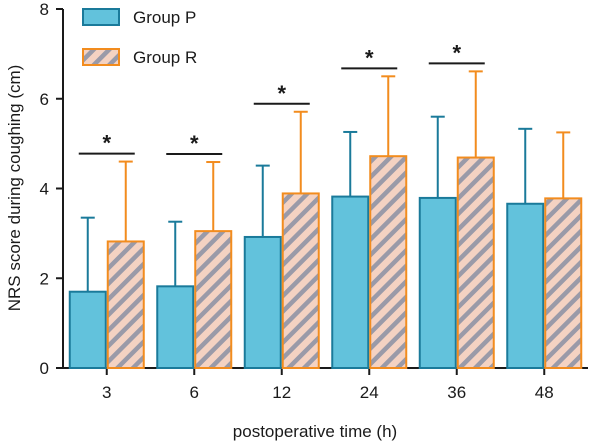 The width and height of the screenshot is (596, 443). What do you see at coordinates (139, 37) in the screenshot?
I see `legend: Group P Group R` at bounding box center [139, 37].